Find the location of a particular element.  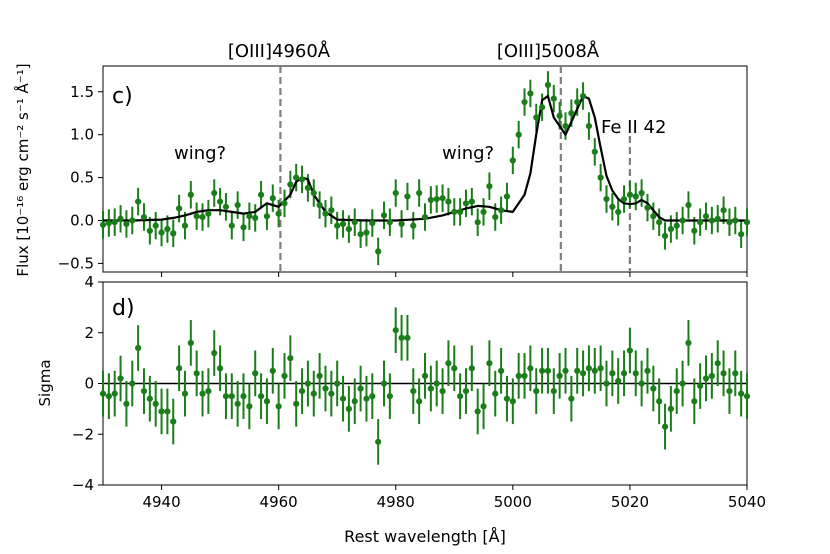

panel-d-y-ticks: −4 −2 0 2 4 is located at coordinates (87, 383).